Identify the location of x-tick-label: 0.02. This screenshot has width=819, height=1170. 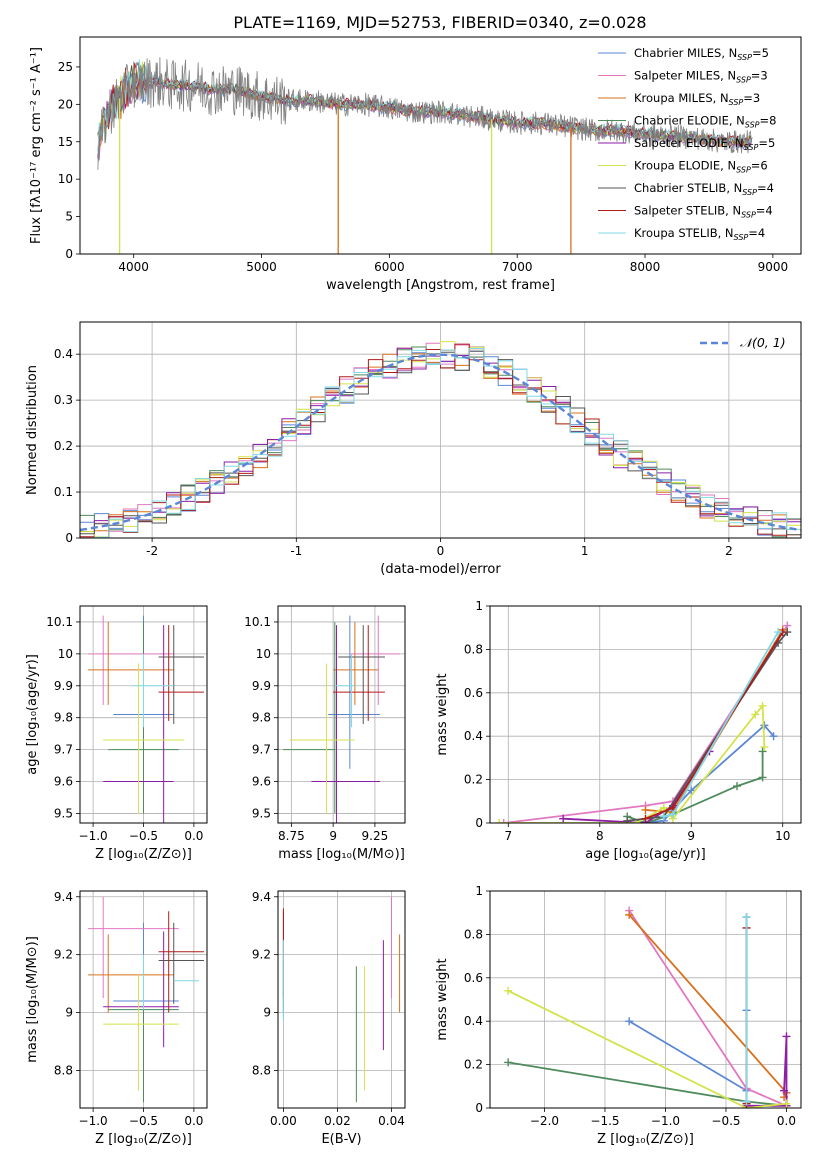
(337, 1121).